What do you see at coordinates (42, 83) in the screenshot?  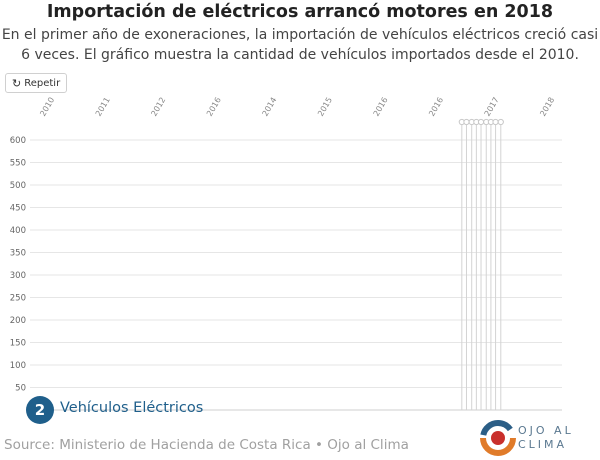 I see `replay-label: Repetir` at bounding box center [42, 83].